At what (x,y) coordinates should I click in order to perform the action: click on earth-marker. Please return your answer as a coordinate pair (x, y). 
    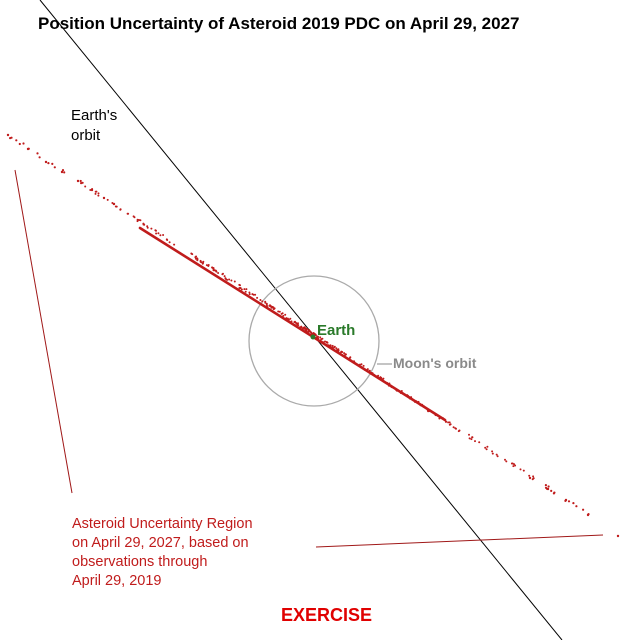
    Looking at the image, I should click on (313, 337).